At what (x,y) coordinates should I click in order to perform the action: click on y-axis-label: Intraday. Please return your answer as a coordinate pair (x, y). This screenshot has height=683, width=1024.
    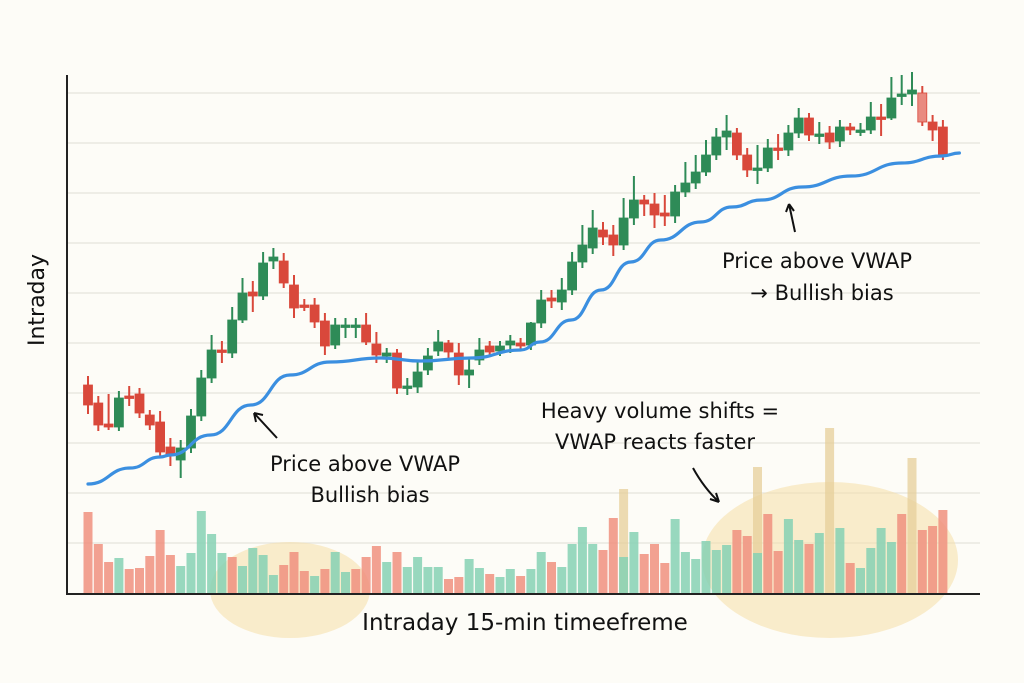
    Looking at the image, I should click on (37, 300).